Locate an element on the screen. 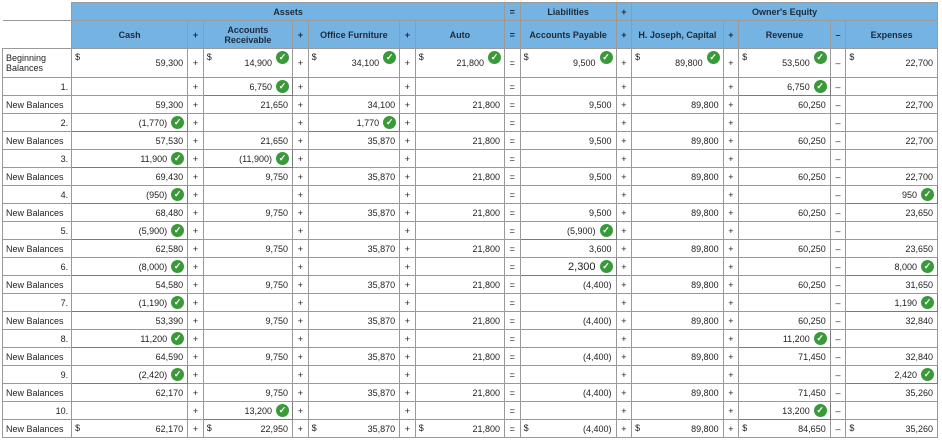  expenses-cell: 950 ✓ is located at coordinates (891, 194).